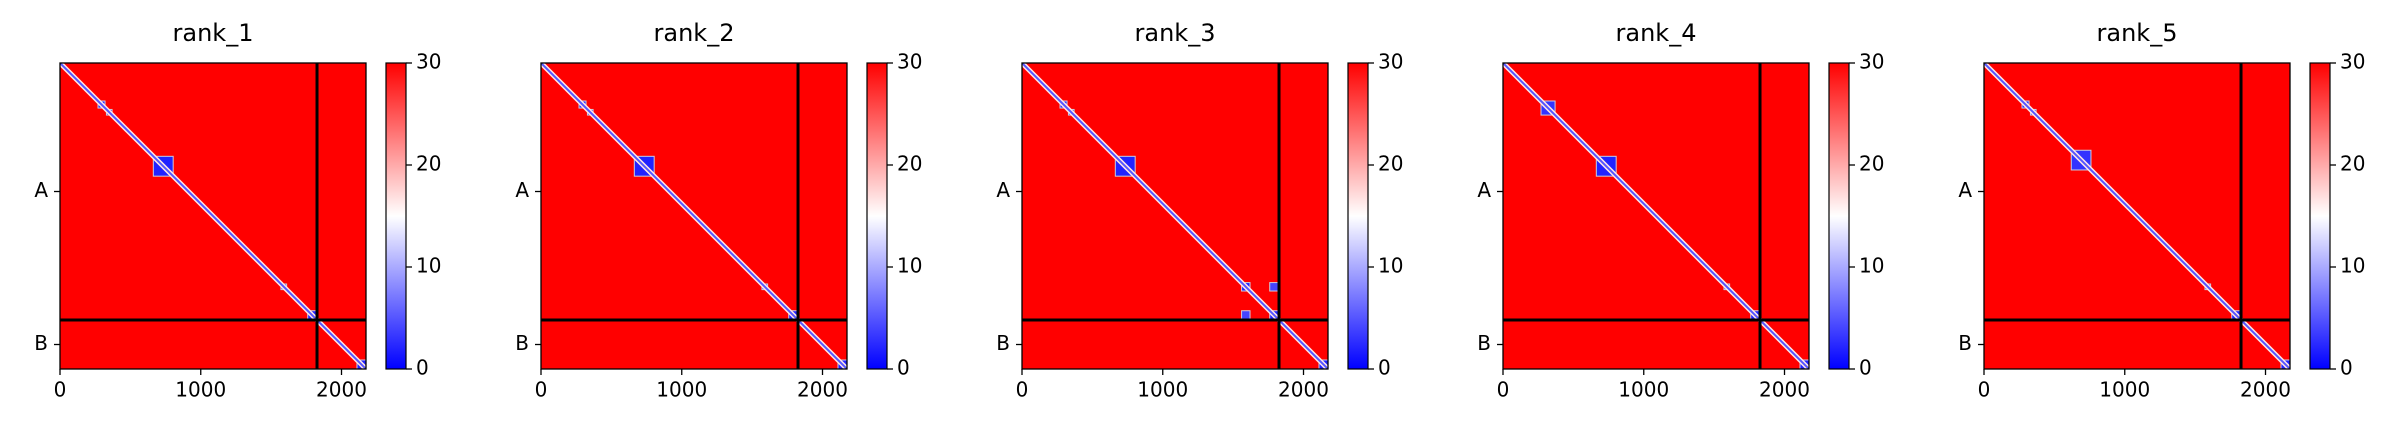 The image size is (2401, 442). What do you see at coordinates (694, 33) in the screenshot?
I see `title: rank_2` at bounding box center [694, 33].